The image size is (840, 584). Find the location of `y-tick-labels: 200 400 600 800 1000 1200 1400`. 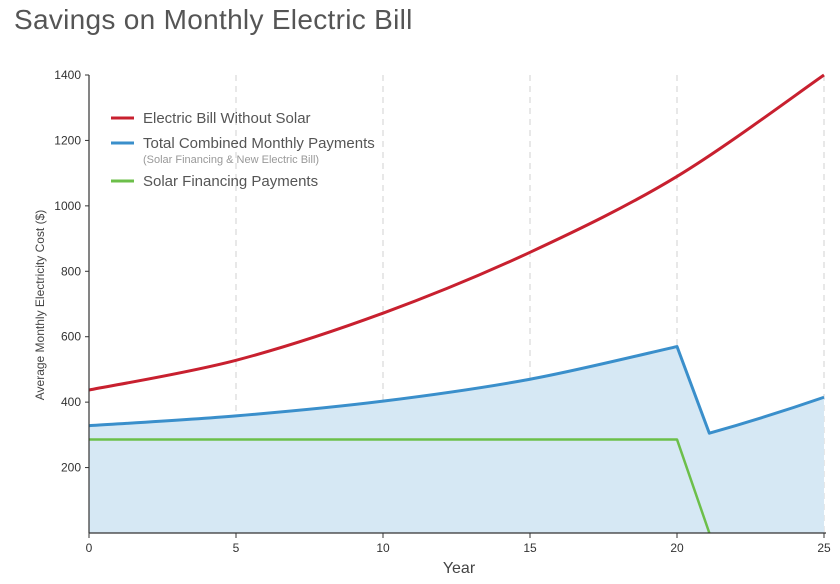

y-tick-labels: 200 400 600 800 1000 1200 1400 is located at coordinates (67, 271).